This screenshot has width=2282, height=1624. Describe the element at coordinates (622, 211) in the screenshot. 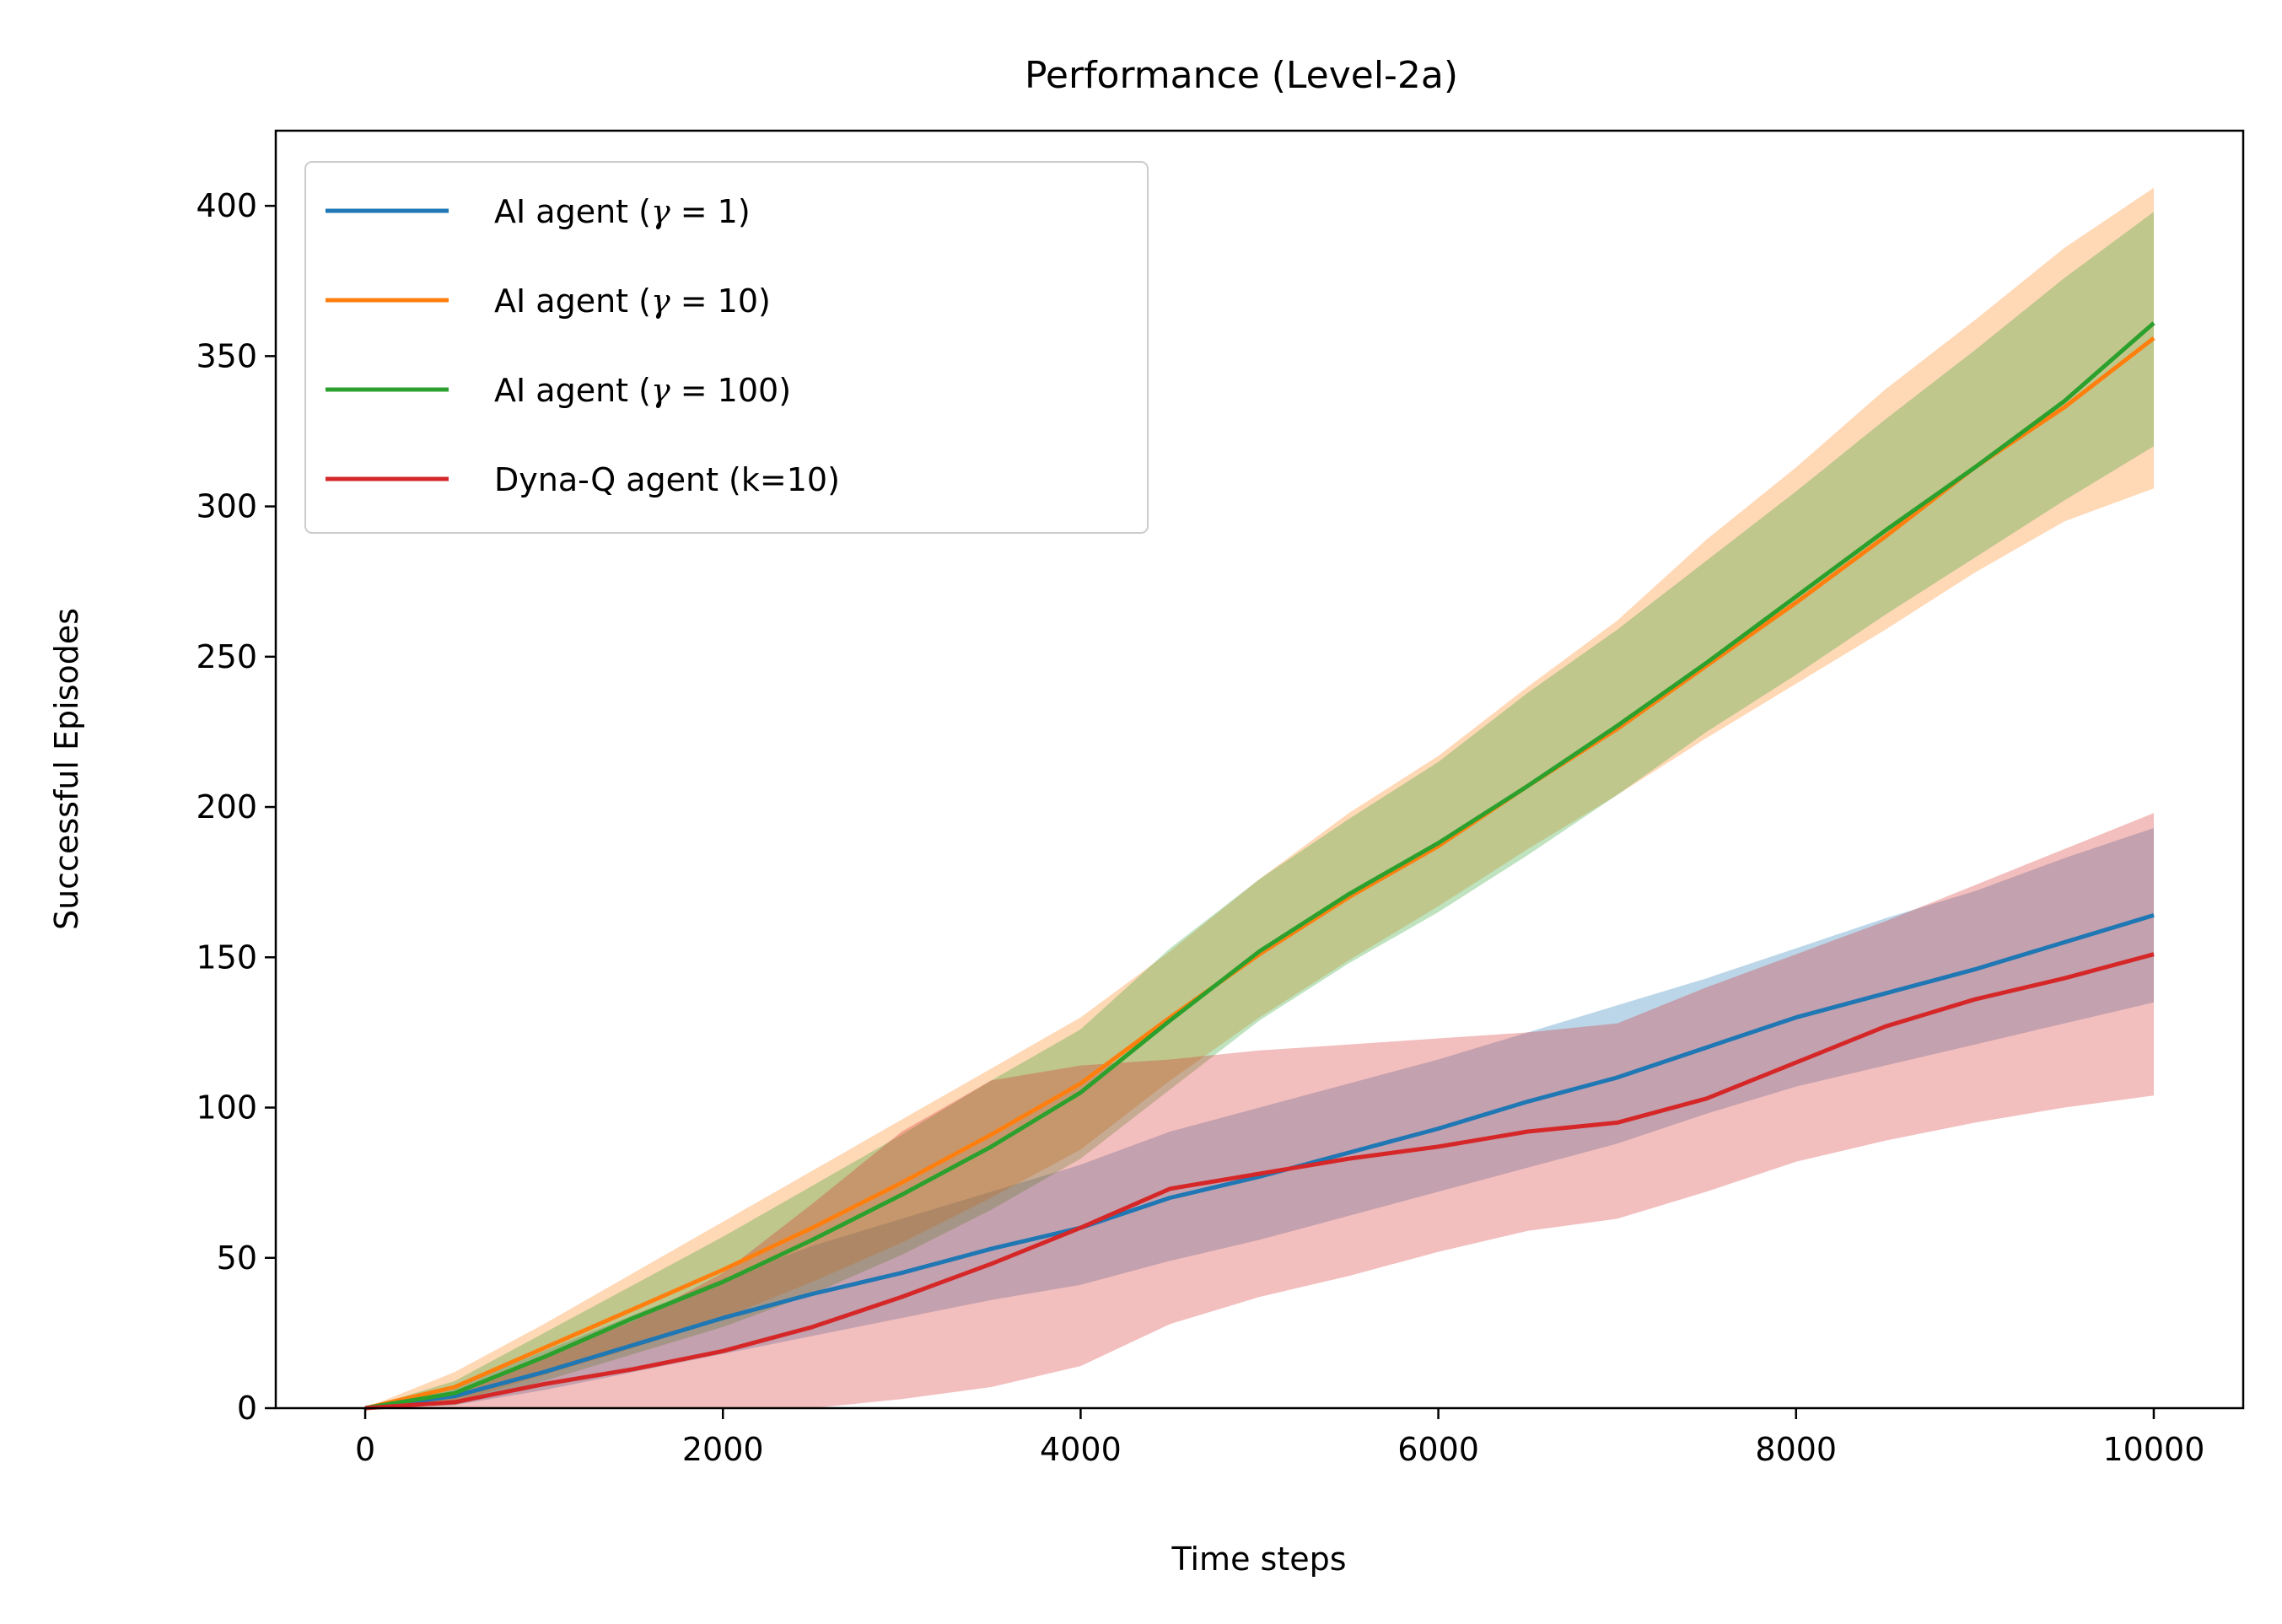

I see `legend-label-0: AI agent (γ = 1)` at that location.